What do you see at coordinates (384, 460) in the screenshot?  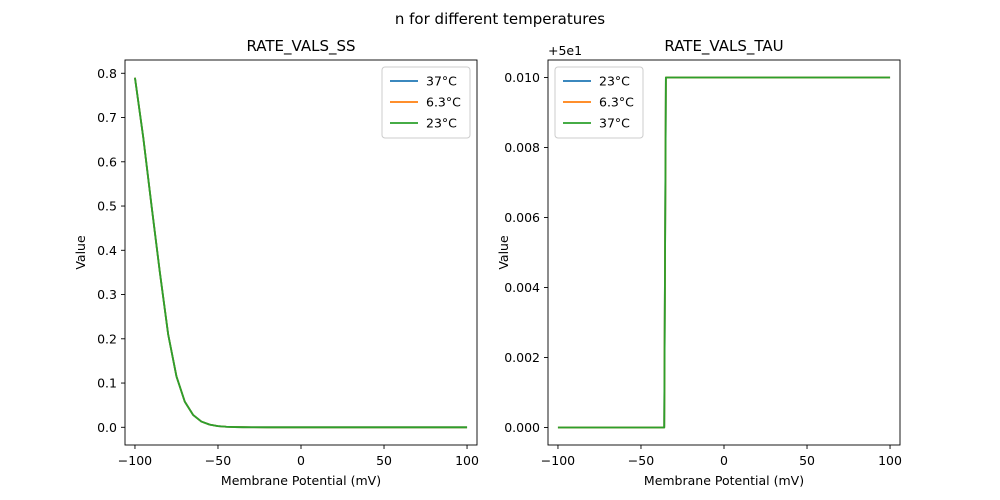 I see `chart-0-x-tick-label: 50` at bounding box center [384, 460].